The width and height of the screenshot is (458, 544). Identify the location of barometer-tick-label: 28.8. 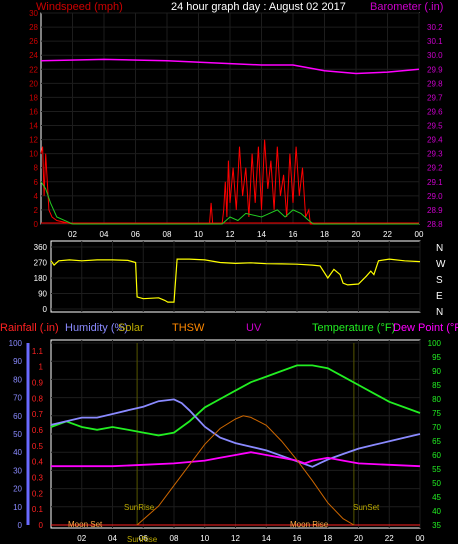
(435, 224).